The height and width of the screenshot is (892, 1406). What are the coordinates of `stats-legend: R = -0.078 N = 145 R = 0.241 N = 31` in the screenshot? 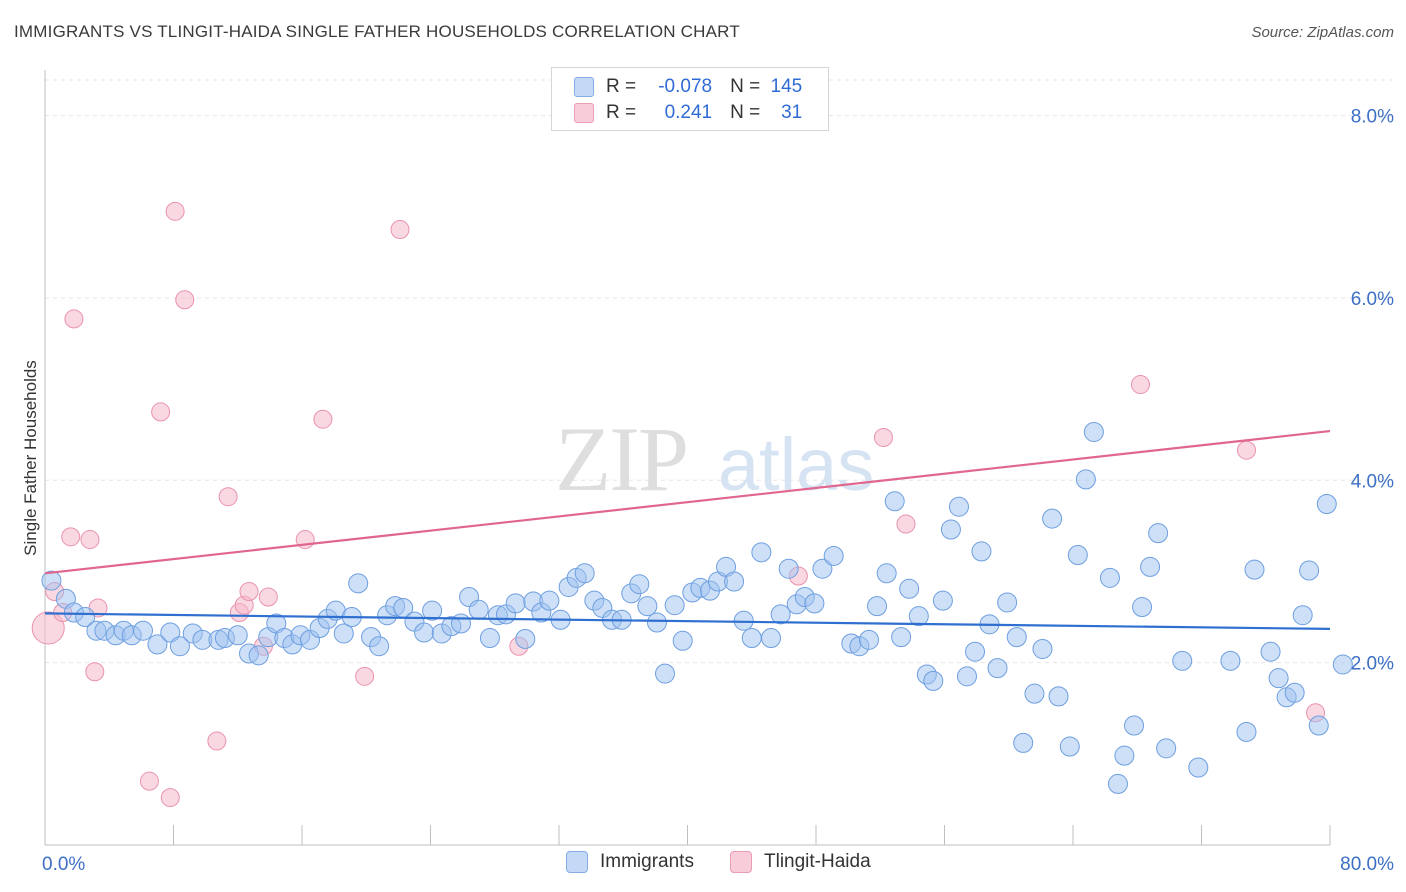 It's located at (690, 99).